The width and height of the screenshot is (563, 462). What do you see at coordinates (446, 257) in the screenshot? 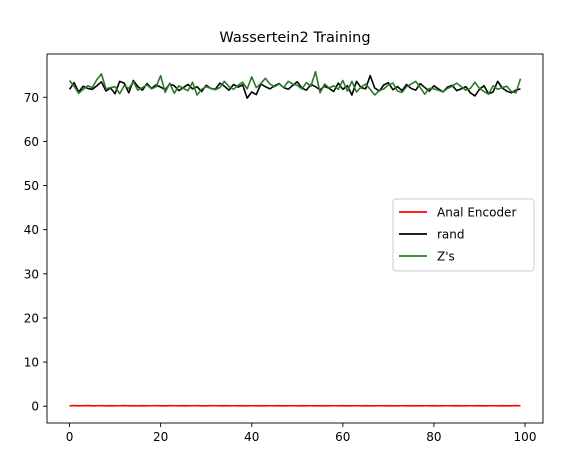
I see `legend-label-2: Z's` at bounding box center [446, 257].